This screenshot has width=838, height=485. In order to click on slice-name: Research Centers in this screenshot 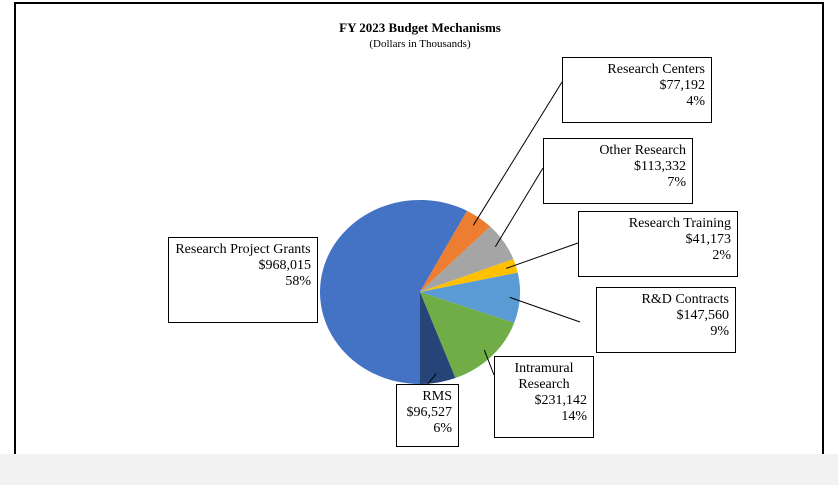, I will do `click(656, 69)`.